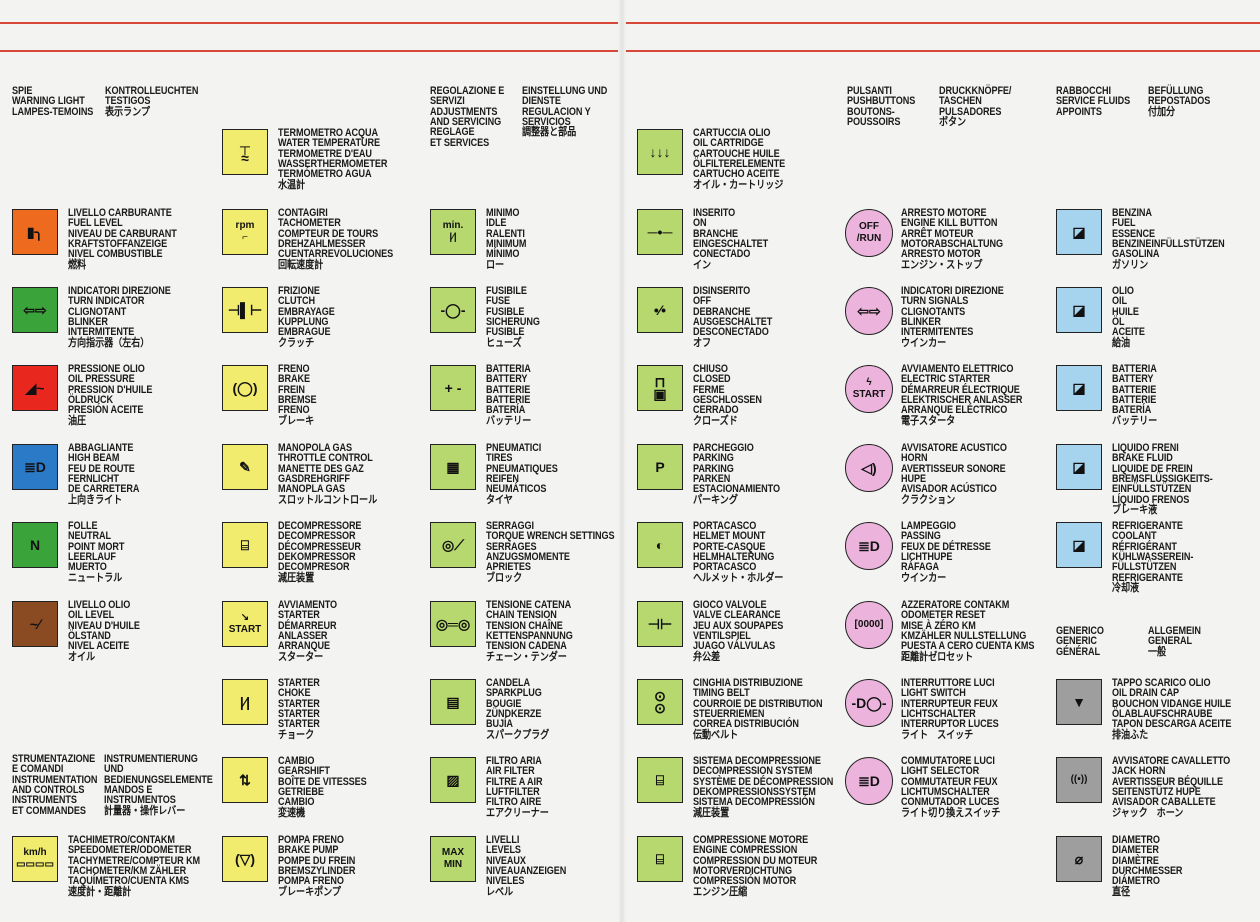 The width and height of the screenshot is (1260, 922). Describe the element at coordinates (1079, 780) in the screenshot. I see `jack-horn-icon: ((•))` at that location.